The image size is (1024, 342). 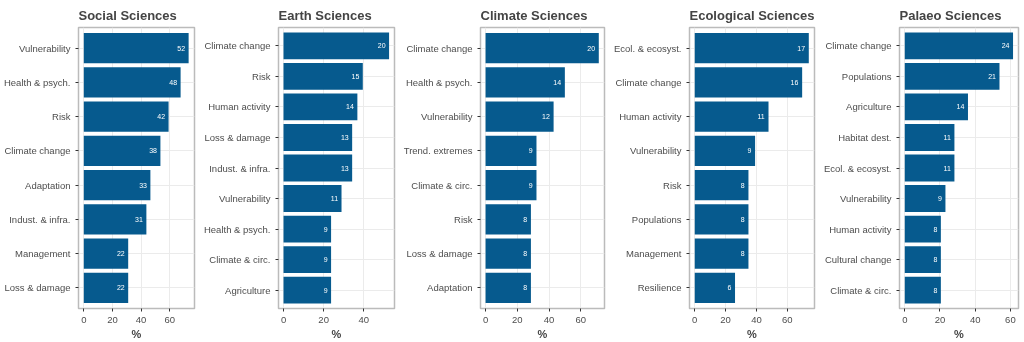 What do you see at coordinates (127, 15) in the screenshot?
I see `chart-title: Social Sciences` at bounding box center [127, 15].